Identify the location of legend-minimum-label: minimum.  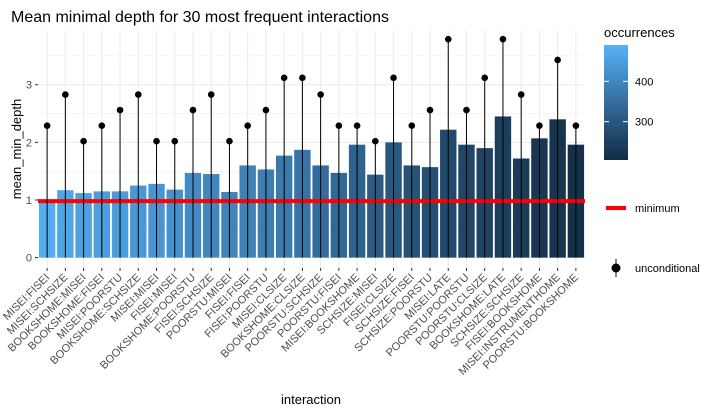
(657, 209).